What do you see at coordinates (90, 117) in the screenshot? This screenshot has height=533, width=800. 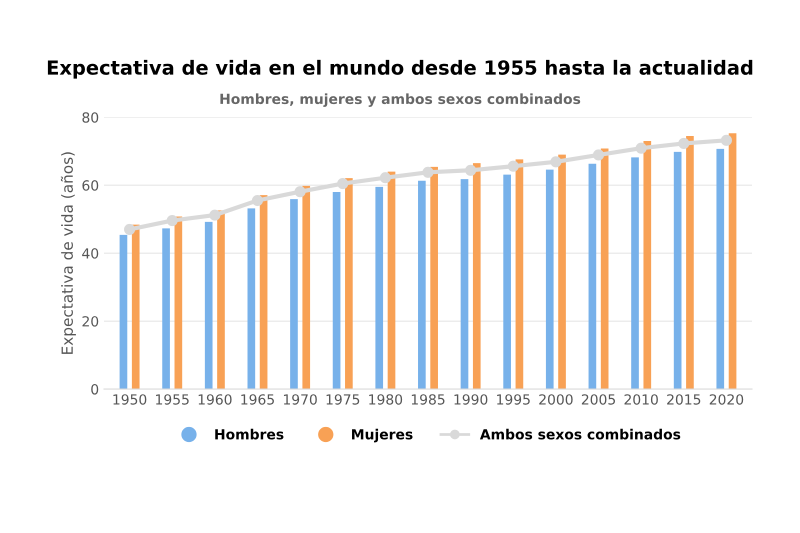 I see `y-tick-label: 80` at bounding box center [90, 117].